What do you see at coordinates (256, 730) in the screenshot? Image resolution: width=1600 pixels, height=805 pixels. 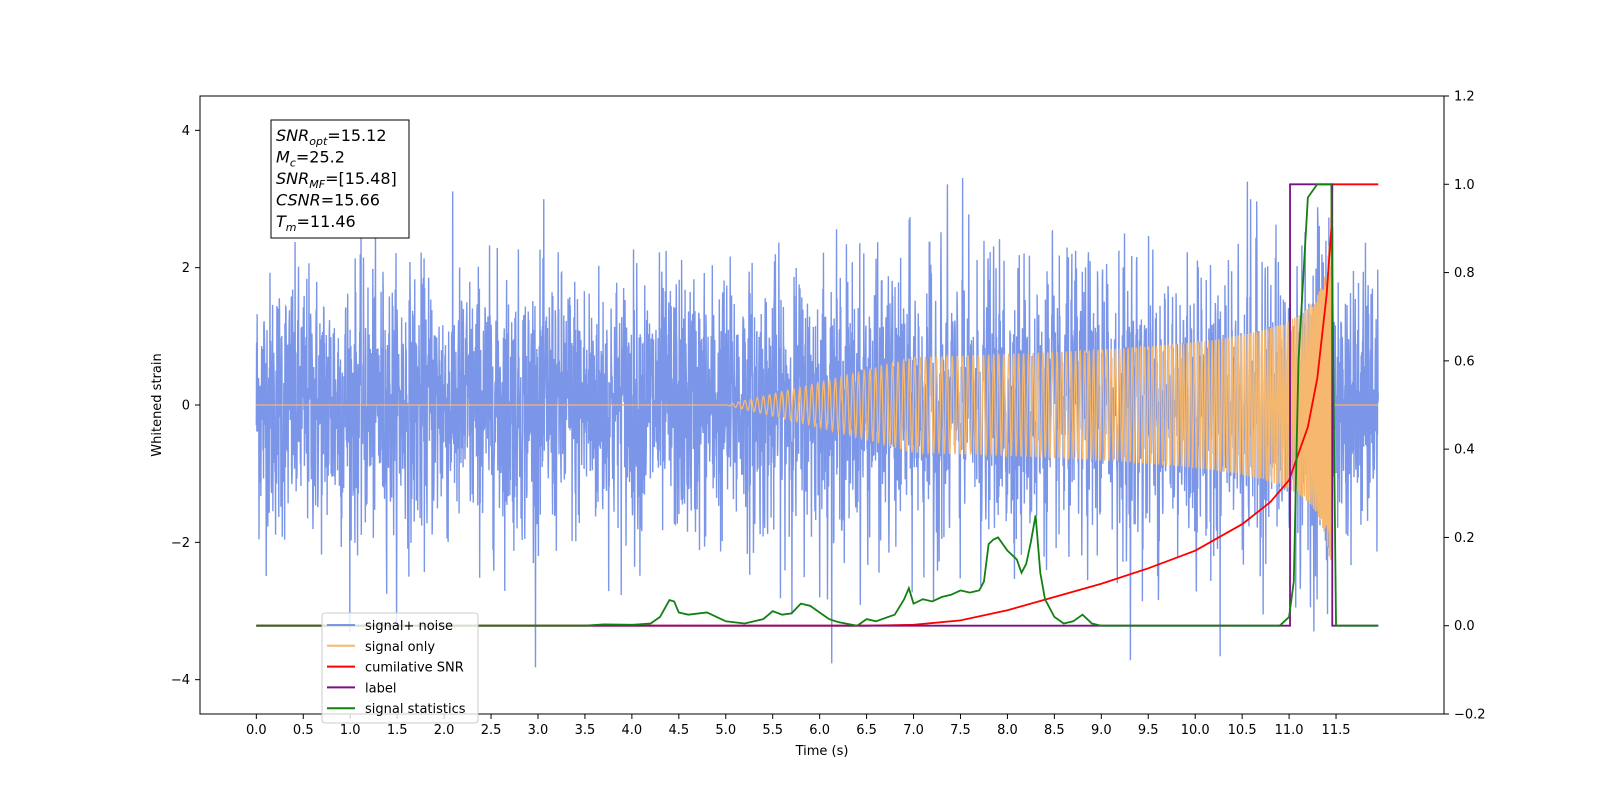 I see `x-tick-label: 0.0` at bounding box center [256, 730].